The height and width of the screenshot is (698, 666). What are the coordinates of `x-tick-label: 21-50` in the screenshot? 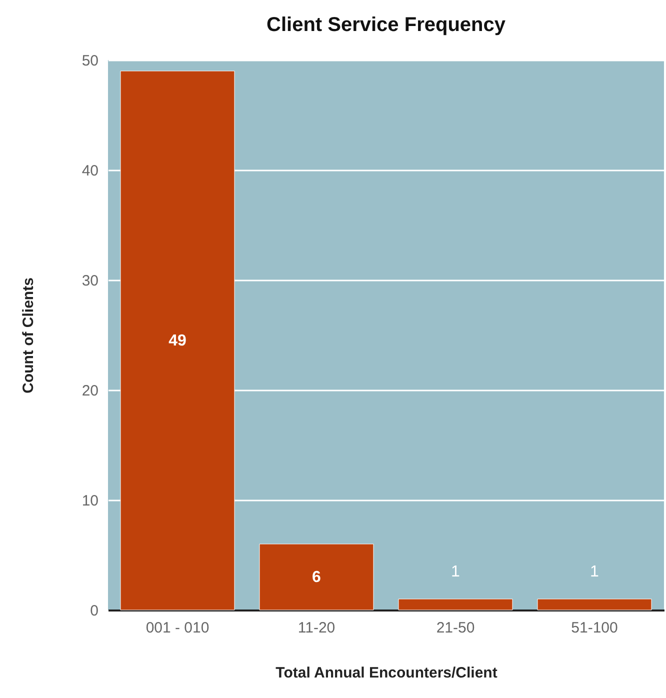 It's located at (455, 628).